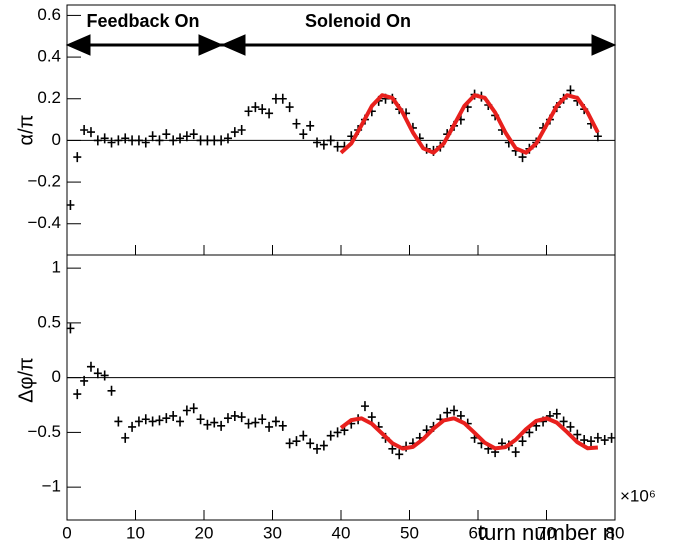 This screenshot has height=546, width=688. I want to click on x-tick-label: 40, so click(341, 532).